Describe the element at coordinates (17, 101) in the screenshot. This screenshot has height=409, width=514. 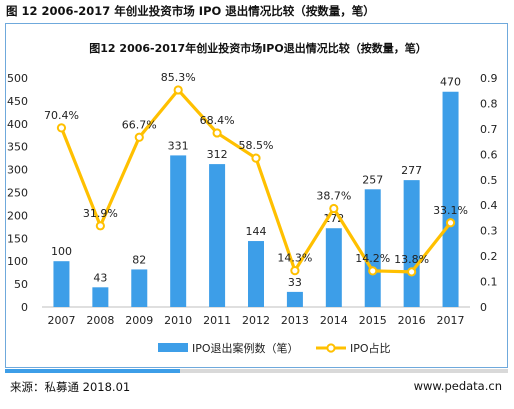
I see `left-tick-label: 450` at that location.